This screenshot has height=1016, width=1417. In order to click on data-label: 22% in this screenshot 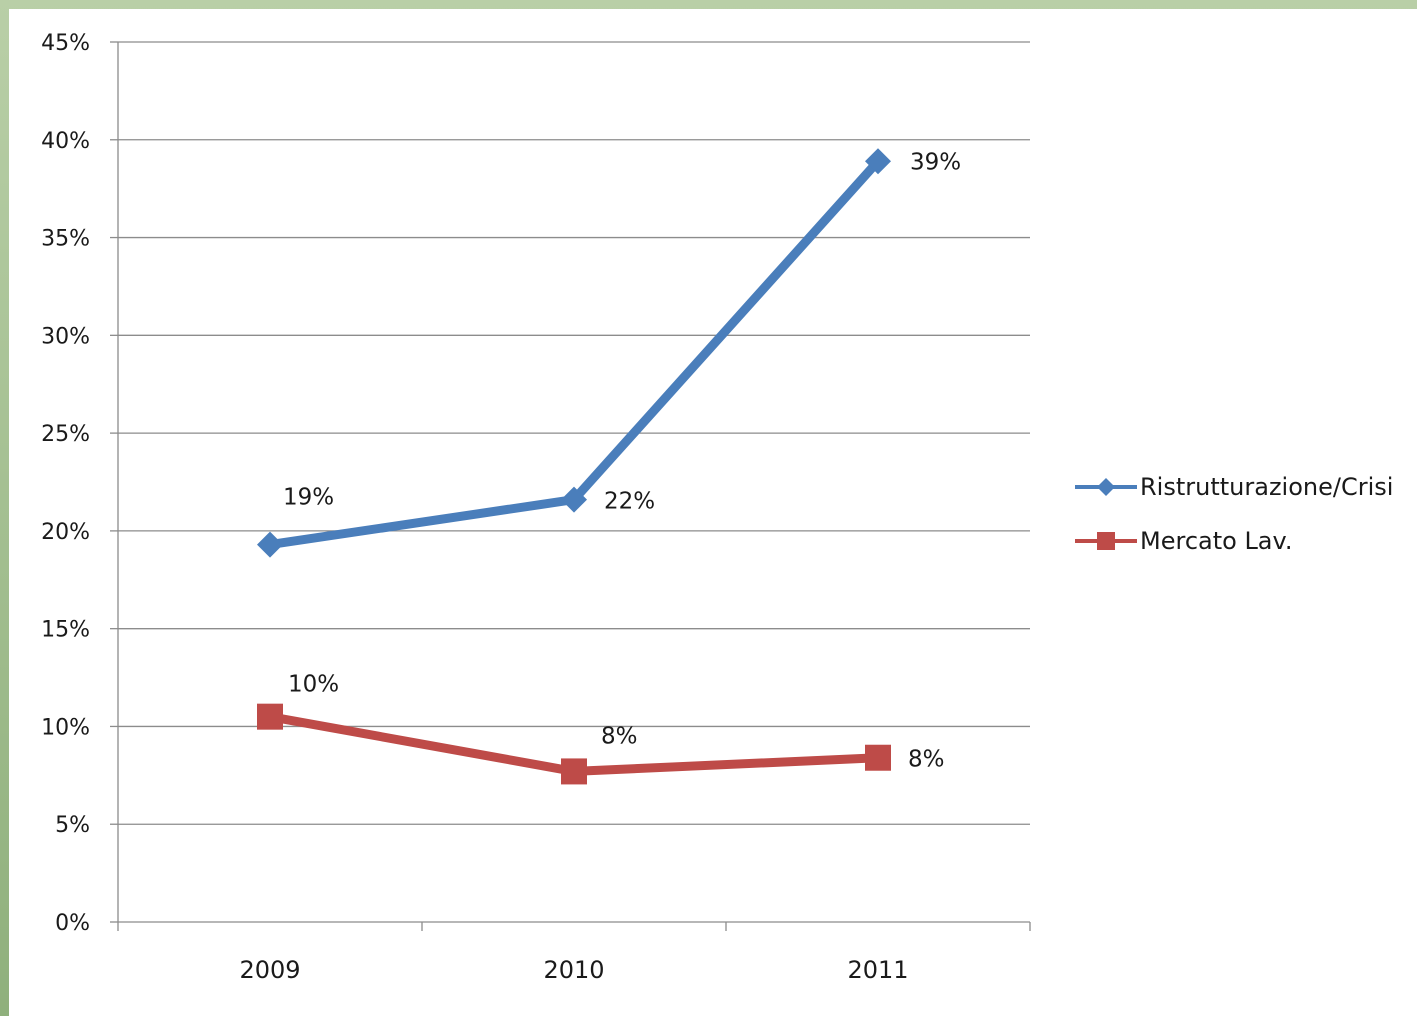, I will do `click(629, 502)`.